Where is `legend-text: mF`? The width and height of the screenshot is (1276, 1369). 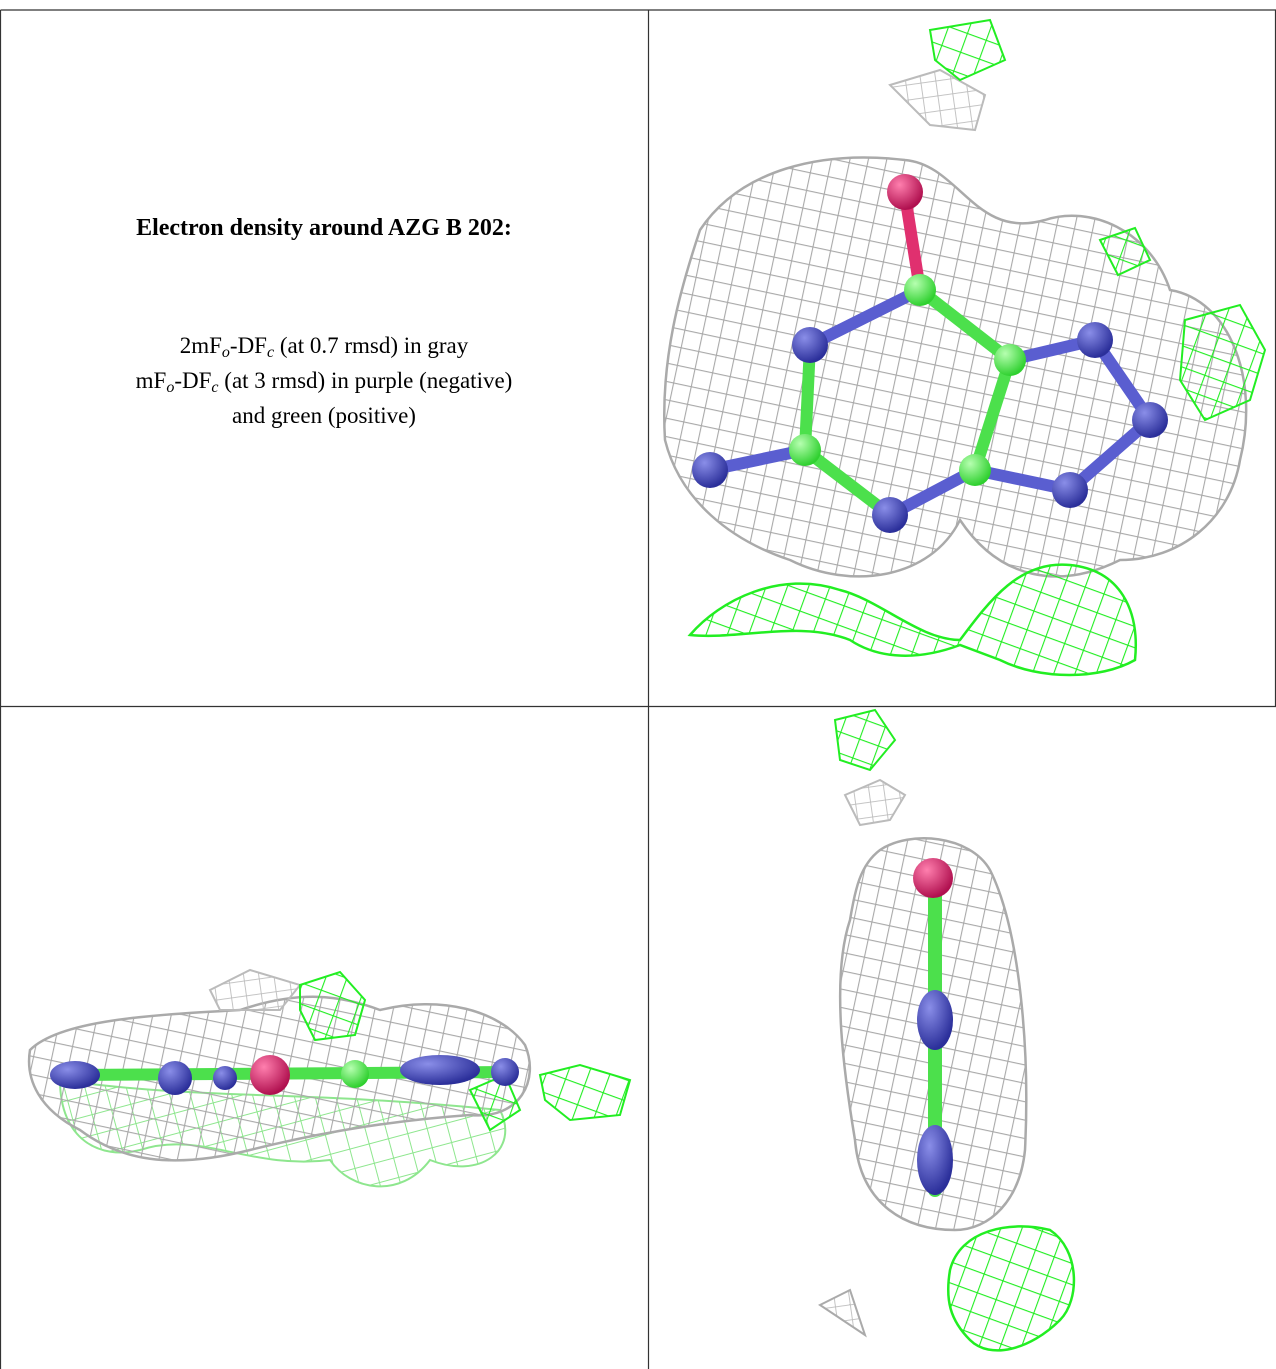 legend-text: mF is located at coordinates (151, 380).